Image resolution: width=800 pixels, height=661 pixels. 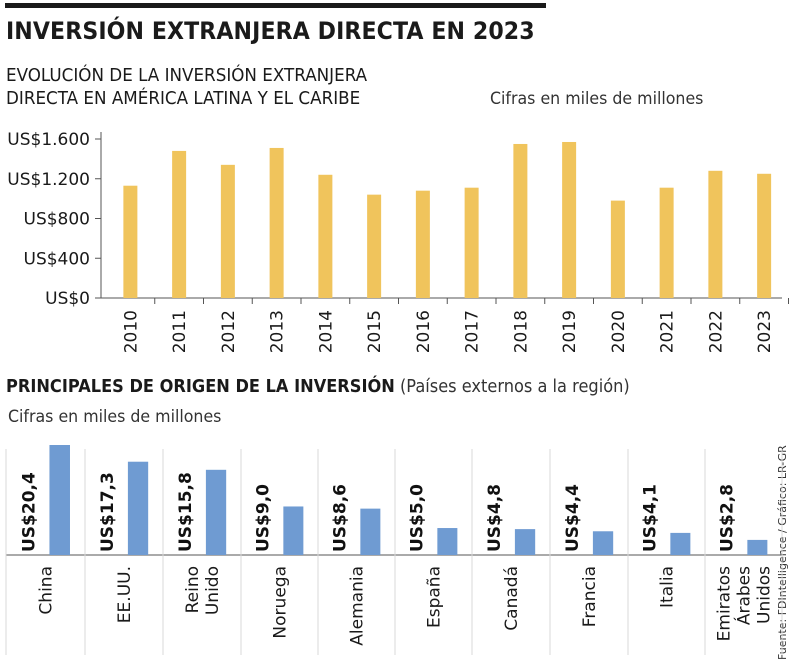 I want to click on chart-title-line-2: DIRECTA EN AMÉRICA LATINA Y EL CARIBE, so click(x=183, y=98).